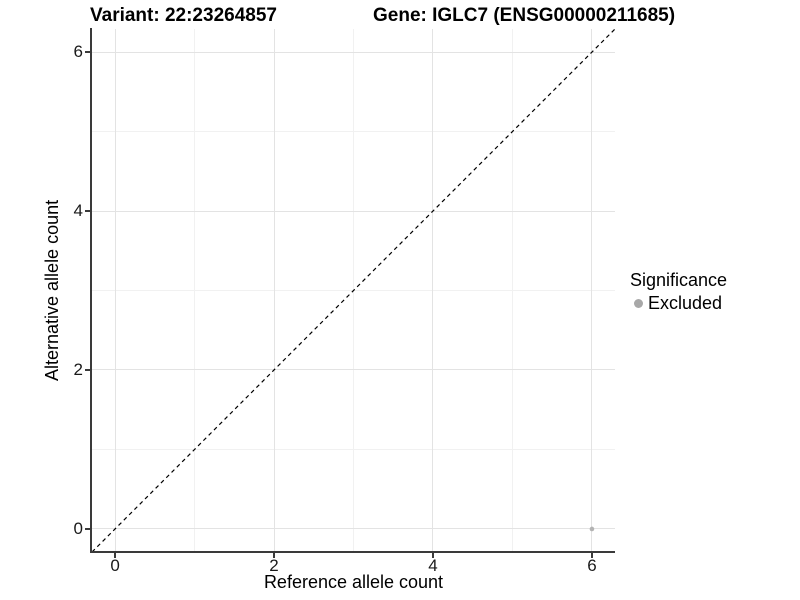 This screenshot has width=800, height=600. What do you see at coordinates (115, 565) in the screenshot?
I see `x-tick-label: 0` at bounding box center [115, 565].